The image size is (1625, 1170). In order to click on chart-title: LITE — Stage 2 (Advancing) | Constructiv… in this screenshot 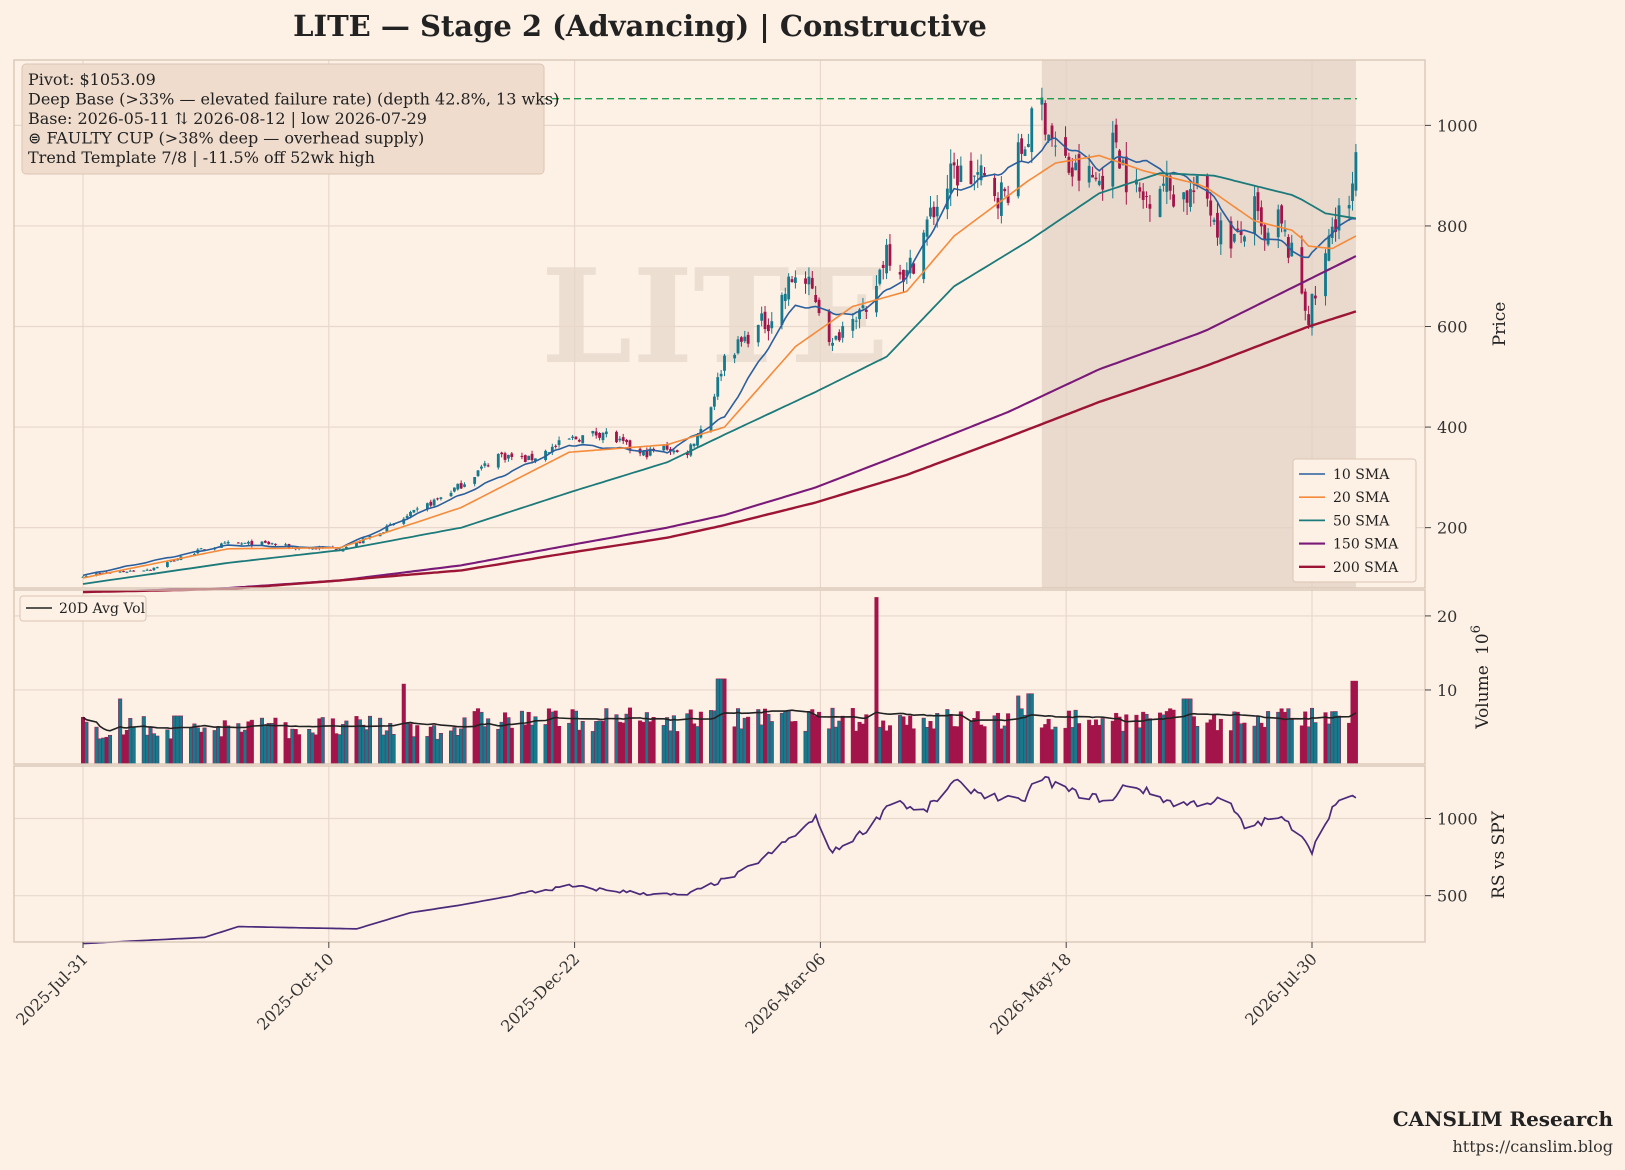, I will do `click(640, 26)`.